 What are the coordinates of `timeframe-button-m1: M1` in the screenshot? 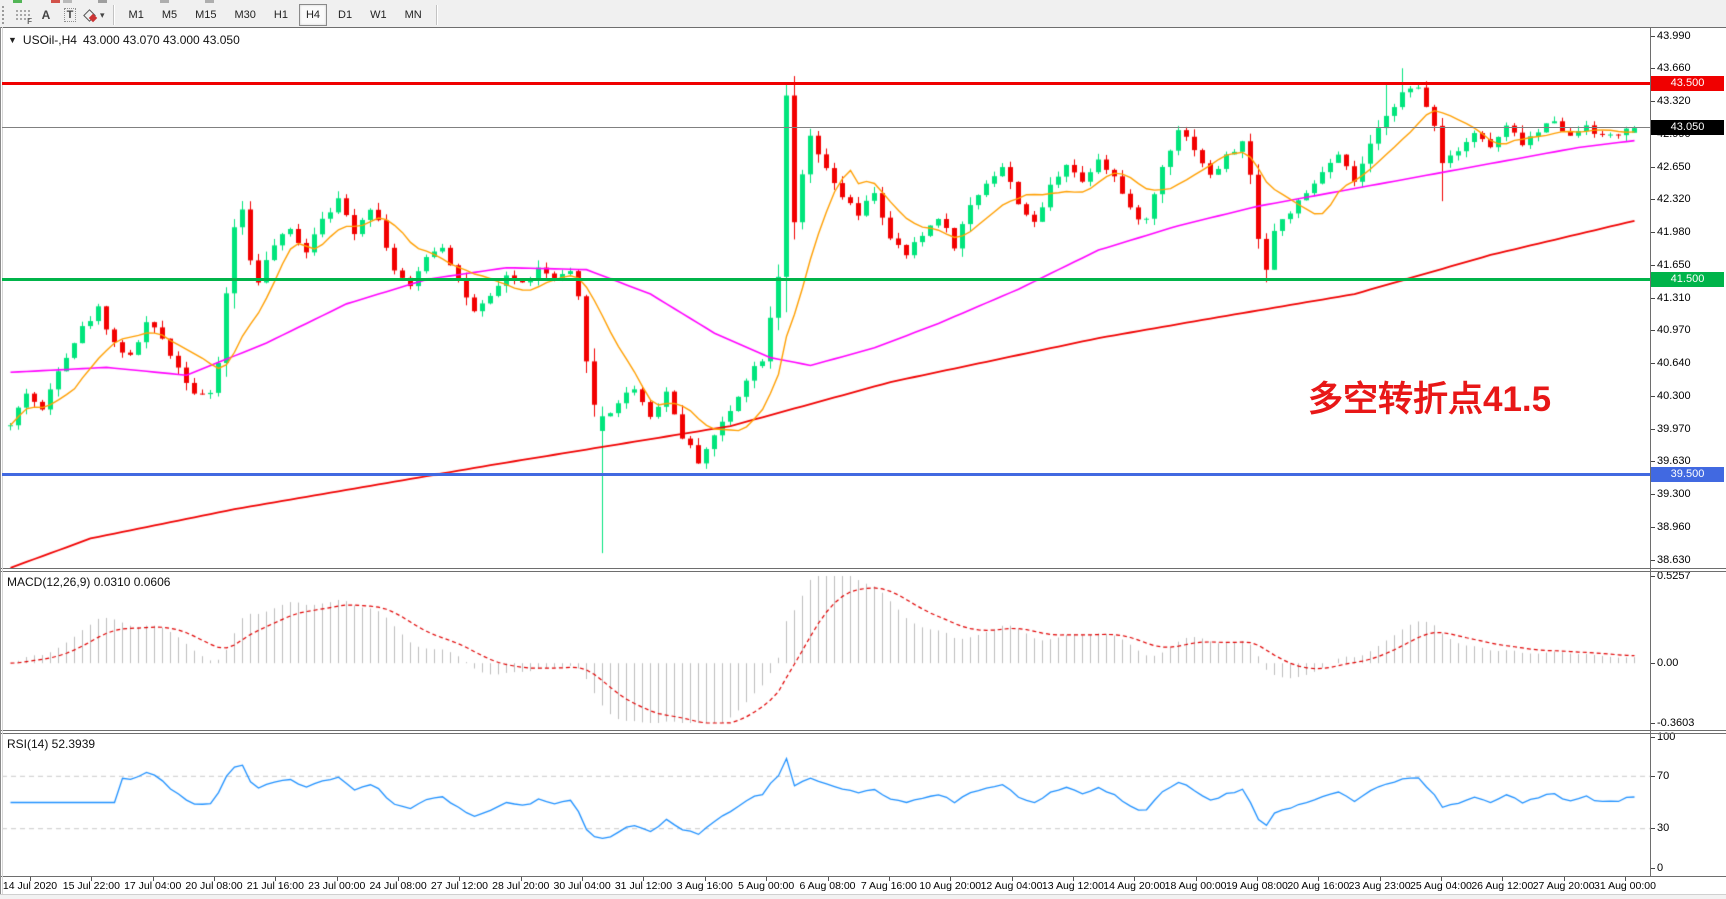 It's located at (136, 15).